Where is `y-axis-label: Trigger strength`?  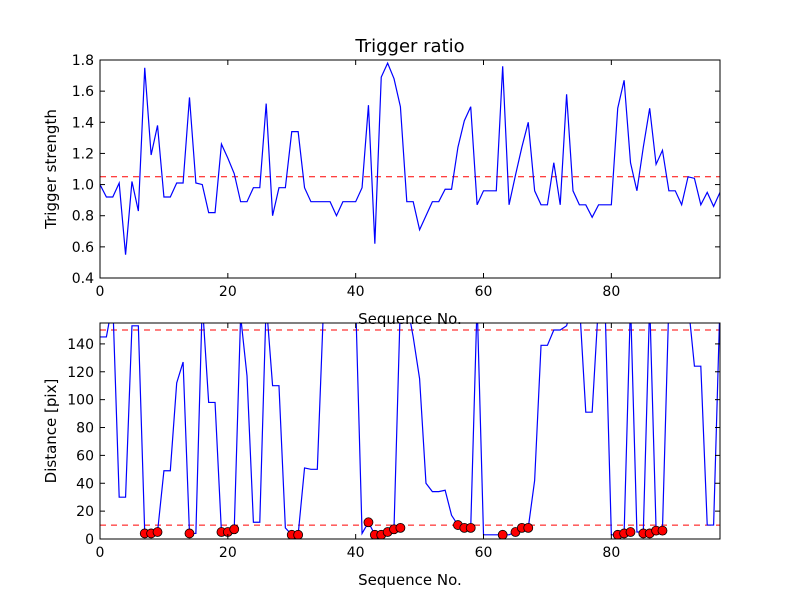 y-axis-label: Trigger strength is located at coordinates (51, 169).